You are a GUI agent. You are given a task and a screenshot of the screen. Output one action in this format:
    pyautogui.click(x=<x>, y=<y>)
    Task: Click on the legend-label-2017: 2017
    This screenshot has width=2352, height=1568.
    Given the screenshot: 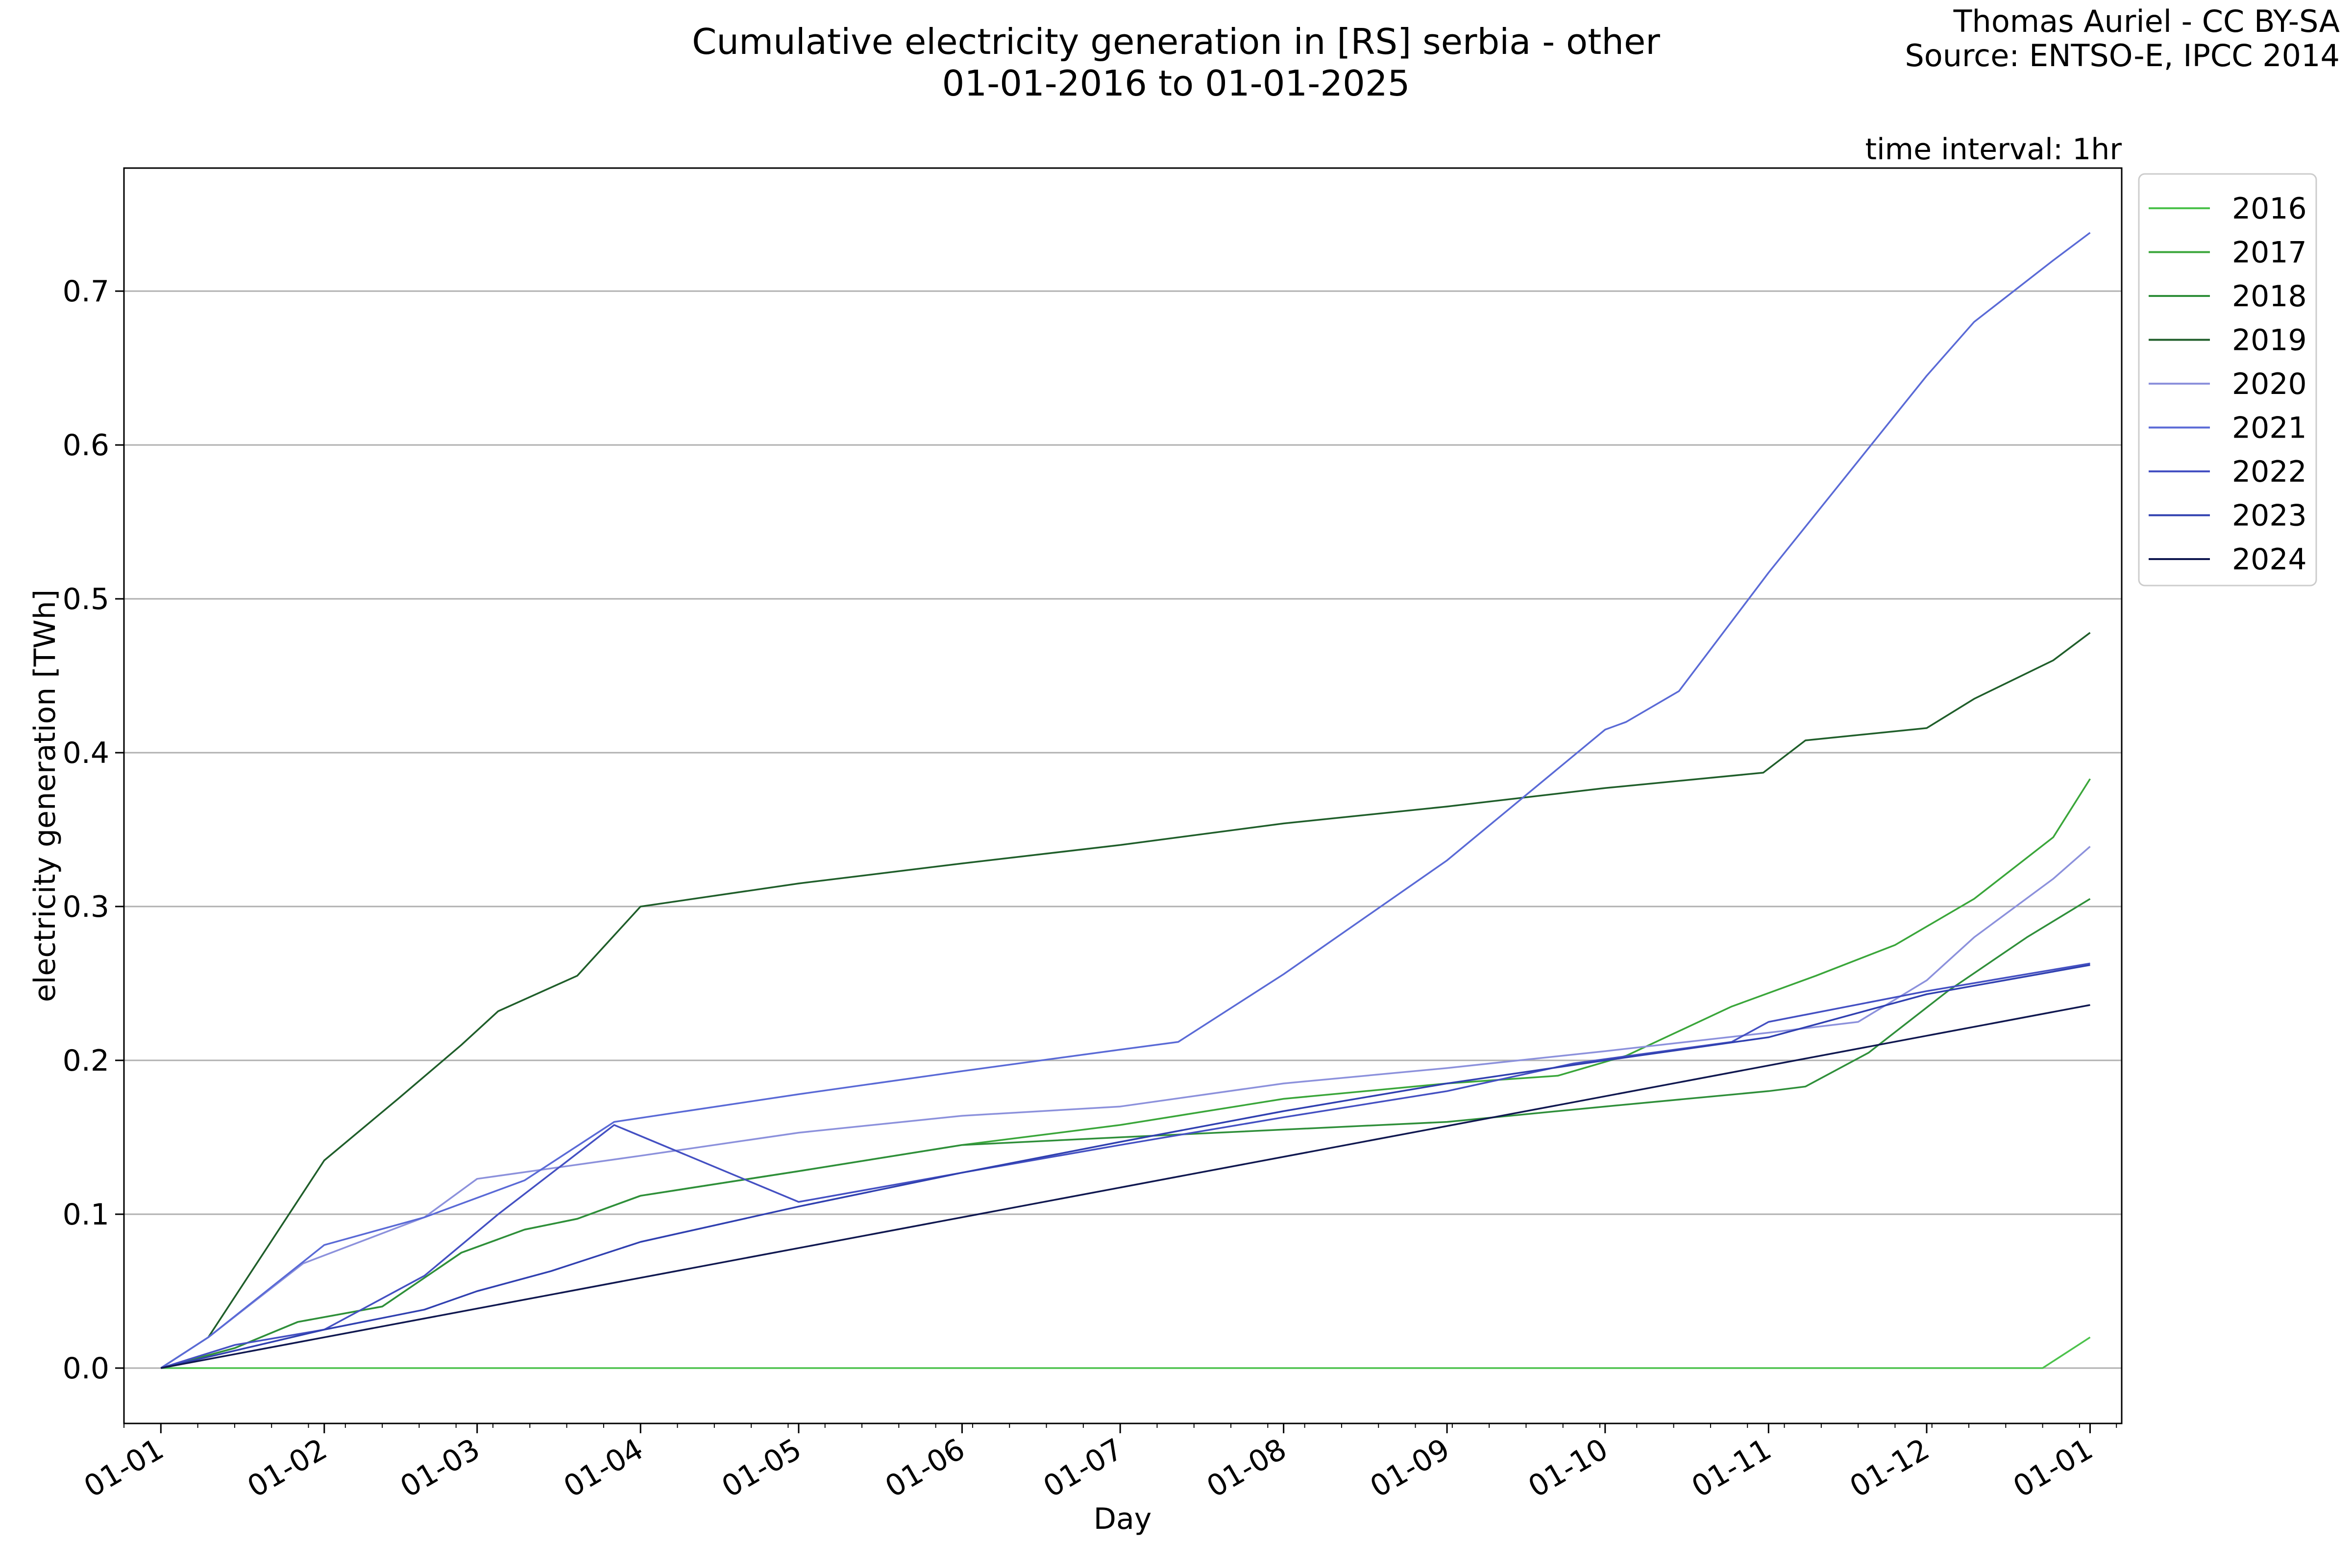 What is the action you would take?
    pyautogui.click(x=2269, y=253)
    